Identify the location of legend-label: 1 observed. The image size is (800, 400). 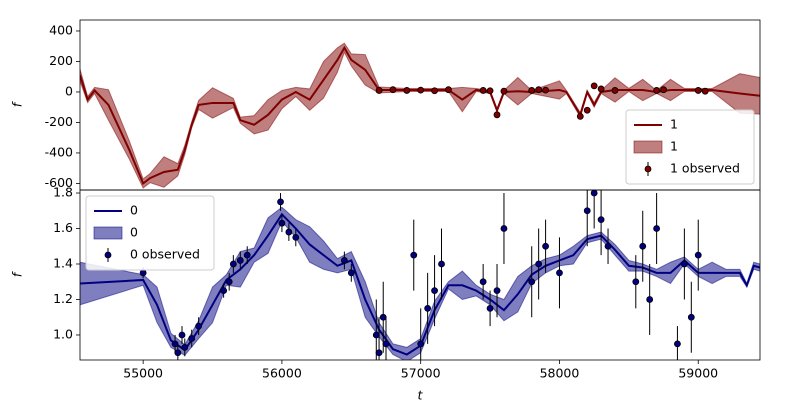
(705, 168).